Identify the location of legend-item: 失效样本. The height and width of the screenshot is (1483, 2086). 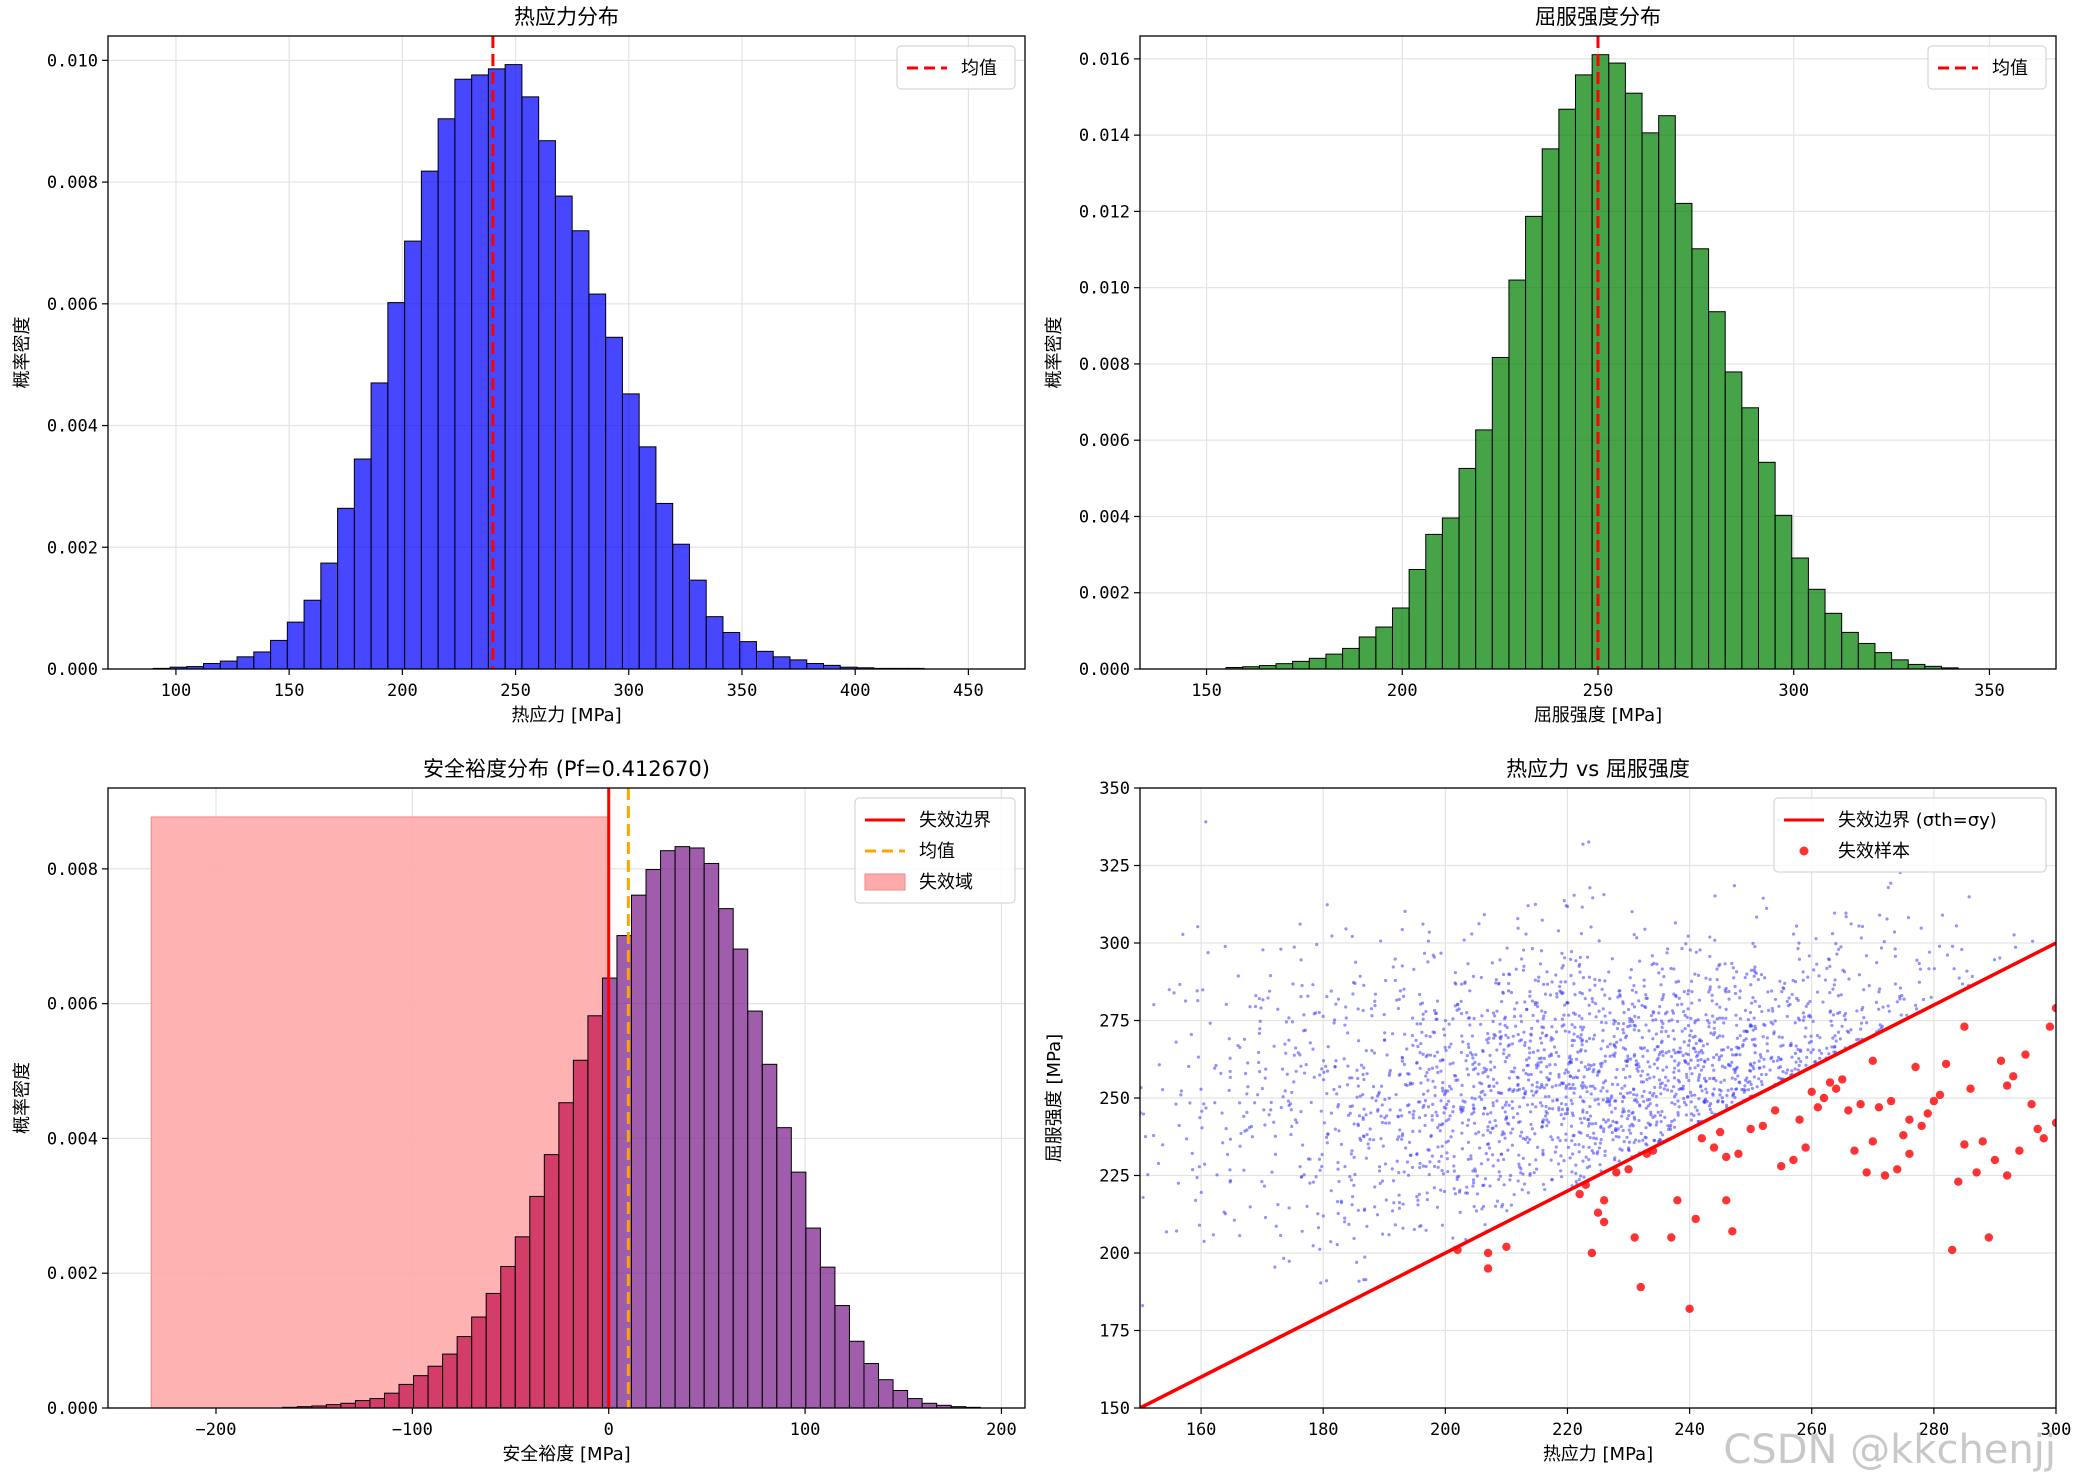
(1854, 851).